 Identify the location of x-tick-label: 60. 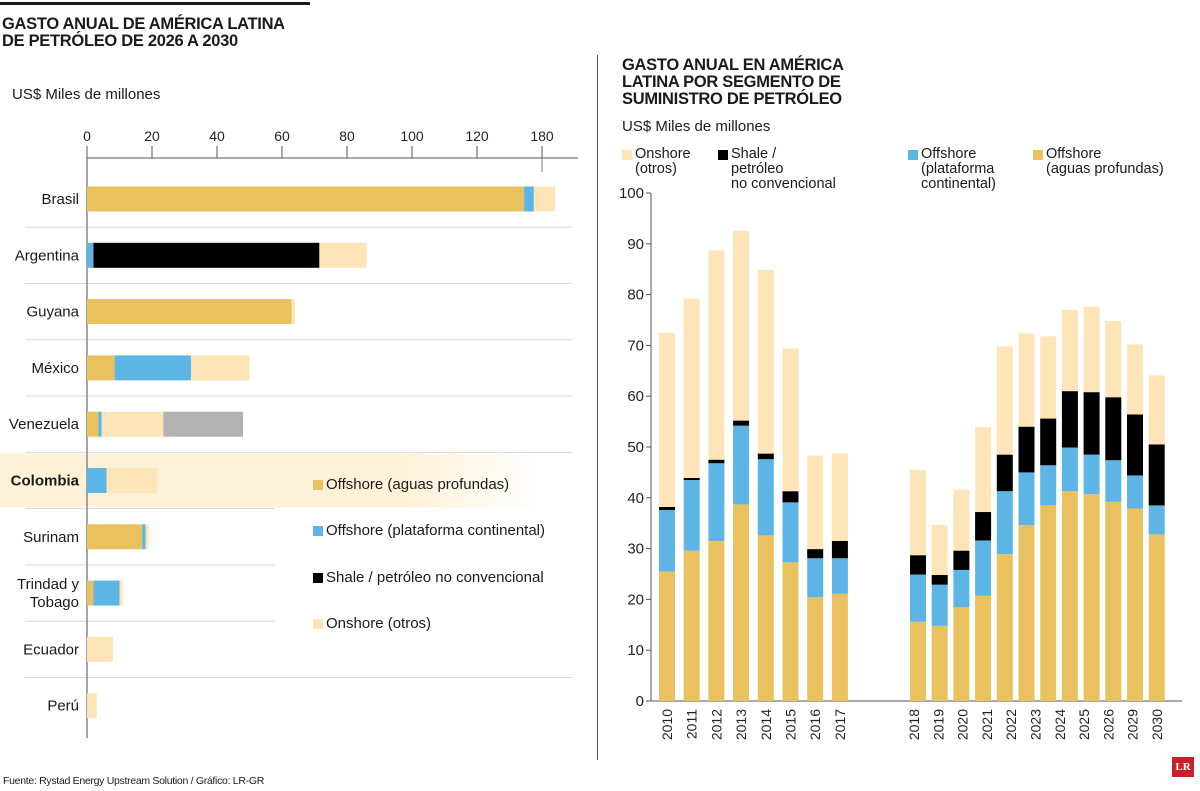
(282, 136).